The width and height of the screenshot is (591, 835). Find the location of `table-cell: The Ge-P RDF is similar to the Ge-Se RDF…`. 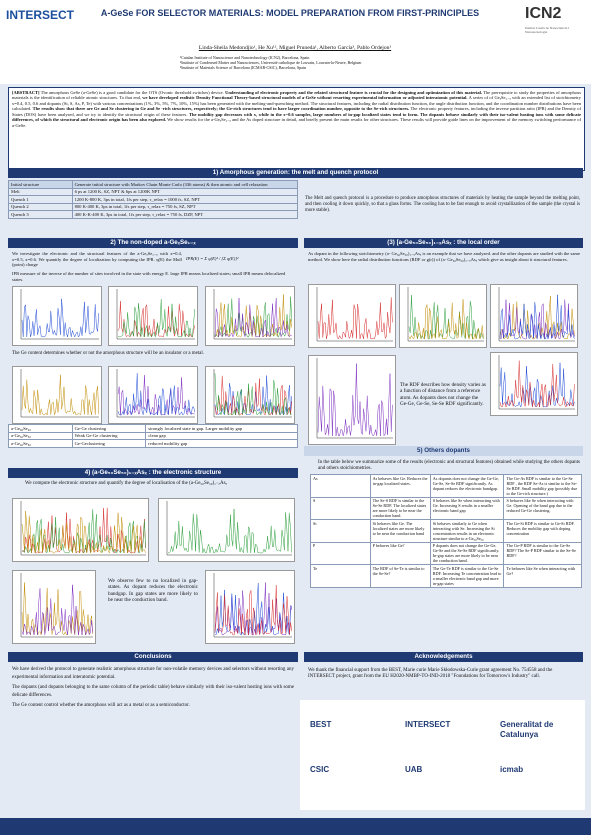

table-cell: The Ge-P RDF is similar to the Ge-Se RDF… is located at coordinates (542, 553).